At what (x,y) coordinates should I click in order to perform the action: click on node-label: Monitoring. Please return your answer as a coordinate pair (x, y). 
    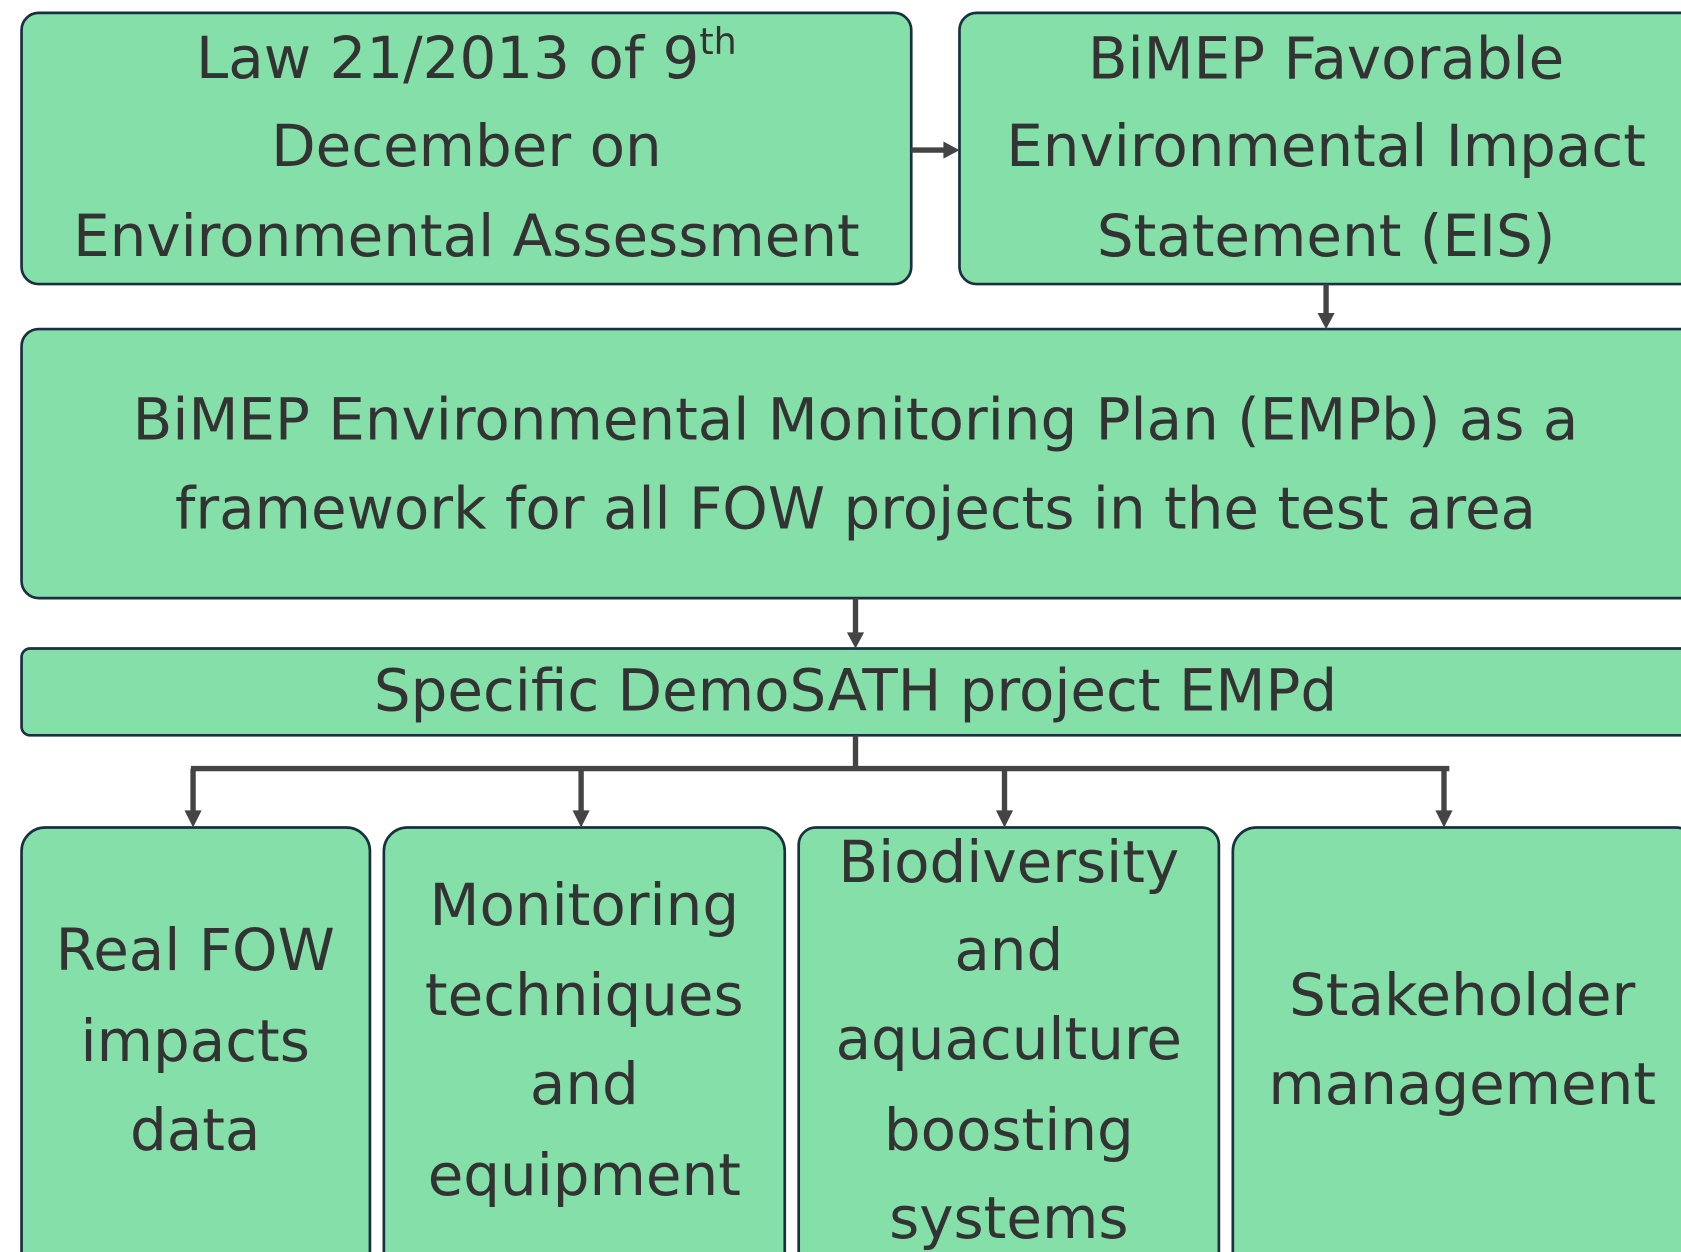
    Looking at the image, I should click on (585, 905).